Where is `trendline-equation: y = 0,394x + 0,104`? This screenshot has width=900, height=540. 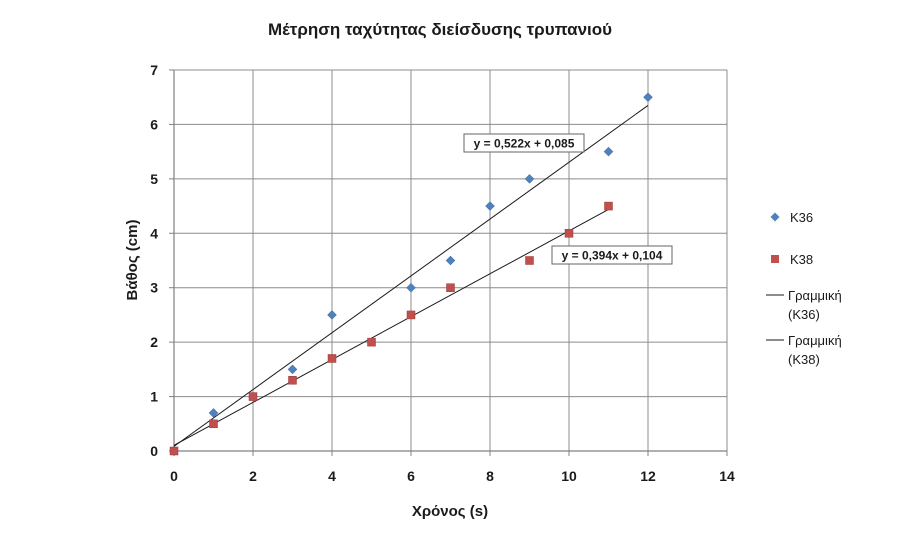
trendline-equation: y = 0,394x + 0,104 is located at coordinates (612, 256).